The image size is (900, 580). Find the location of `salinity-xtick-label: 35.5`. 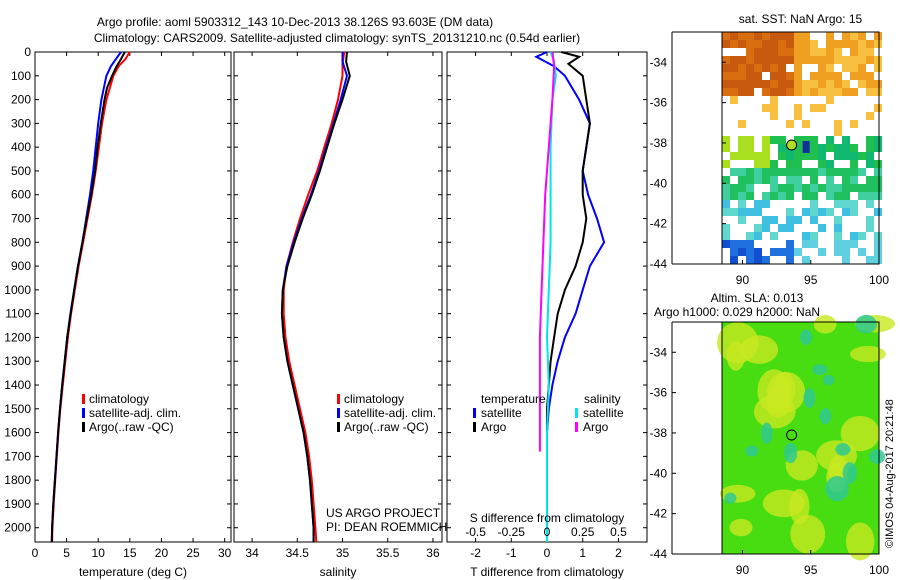

salinity-xtick-label: 35.5 is located at coordinates (388, 553).